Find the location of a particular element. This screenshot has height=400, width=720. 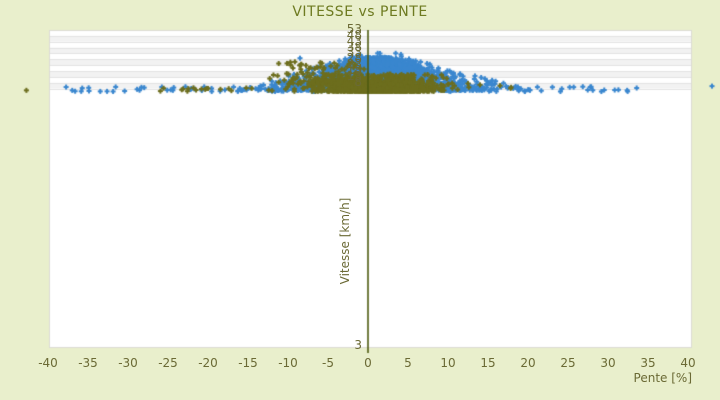

y-axis-title: Vitesse [km/h] is located at coordinates (345, 241).